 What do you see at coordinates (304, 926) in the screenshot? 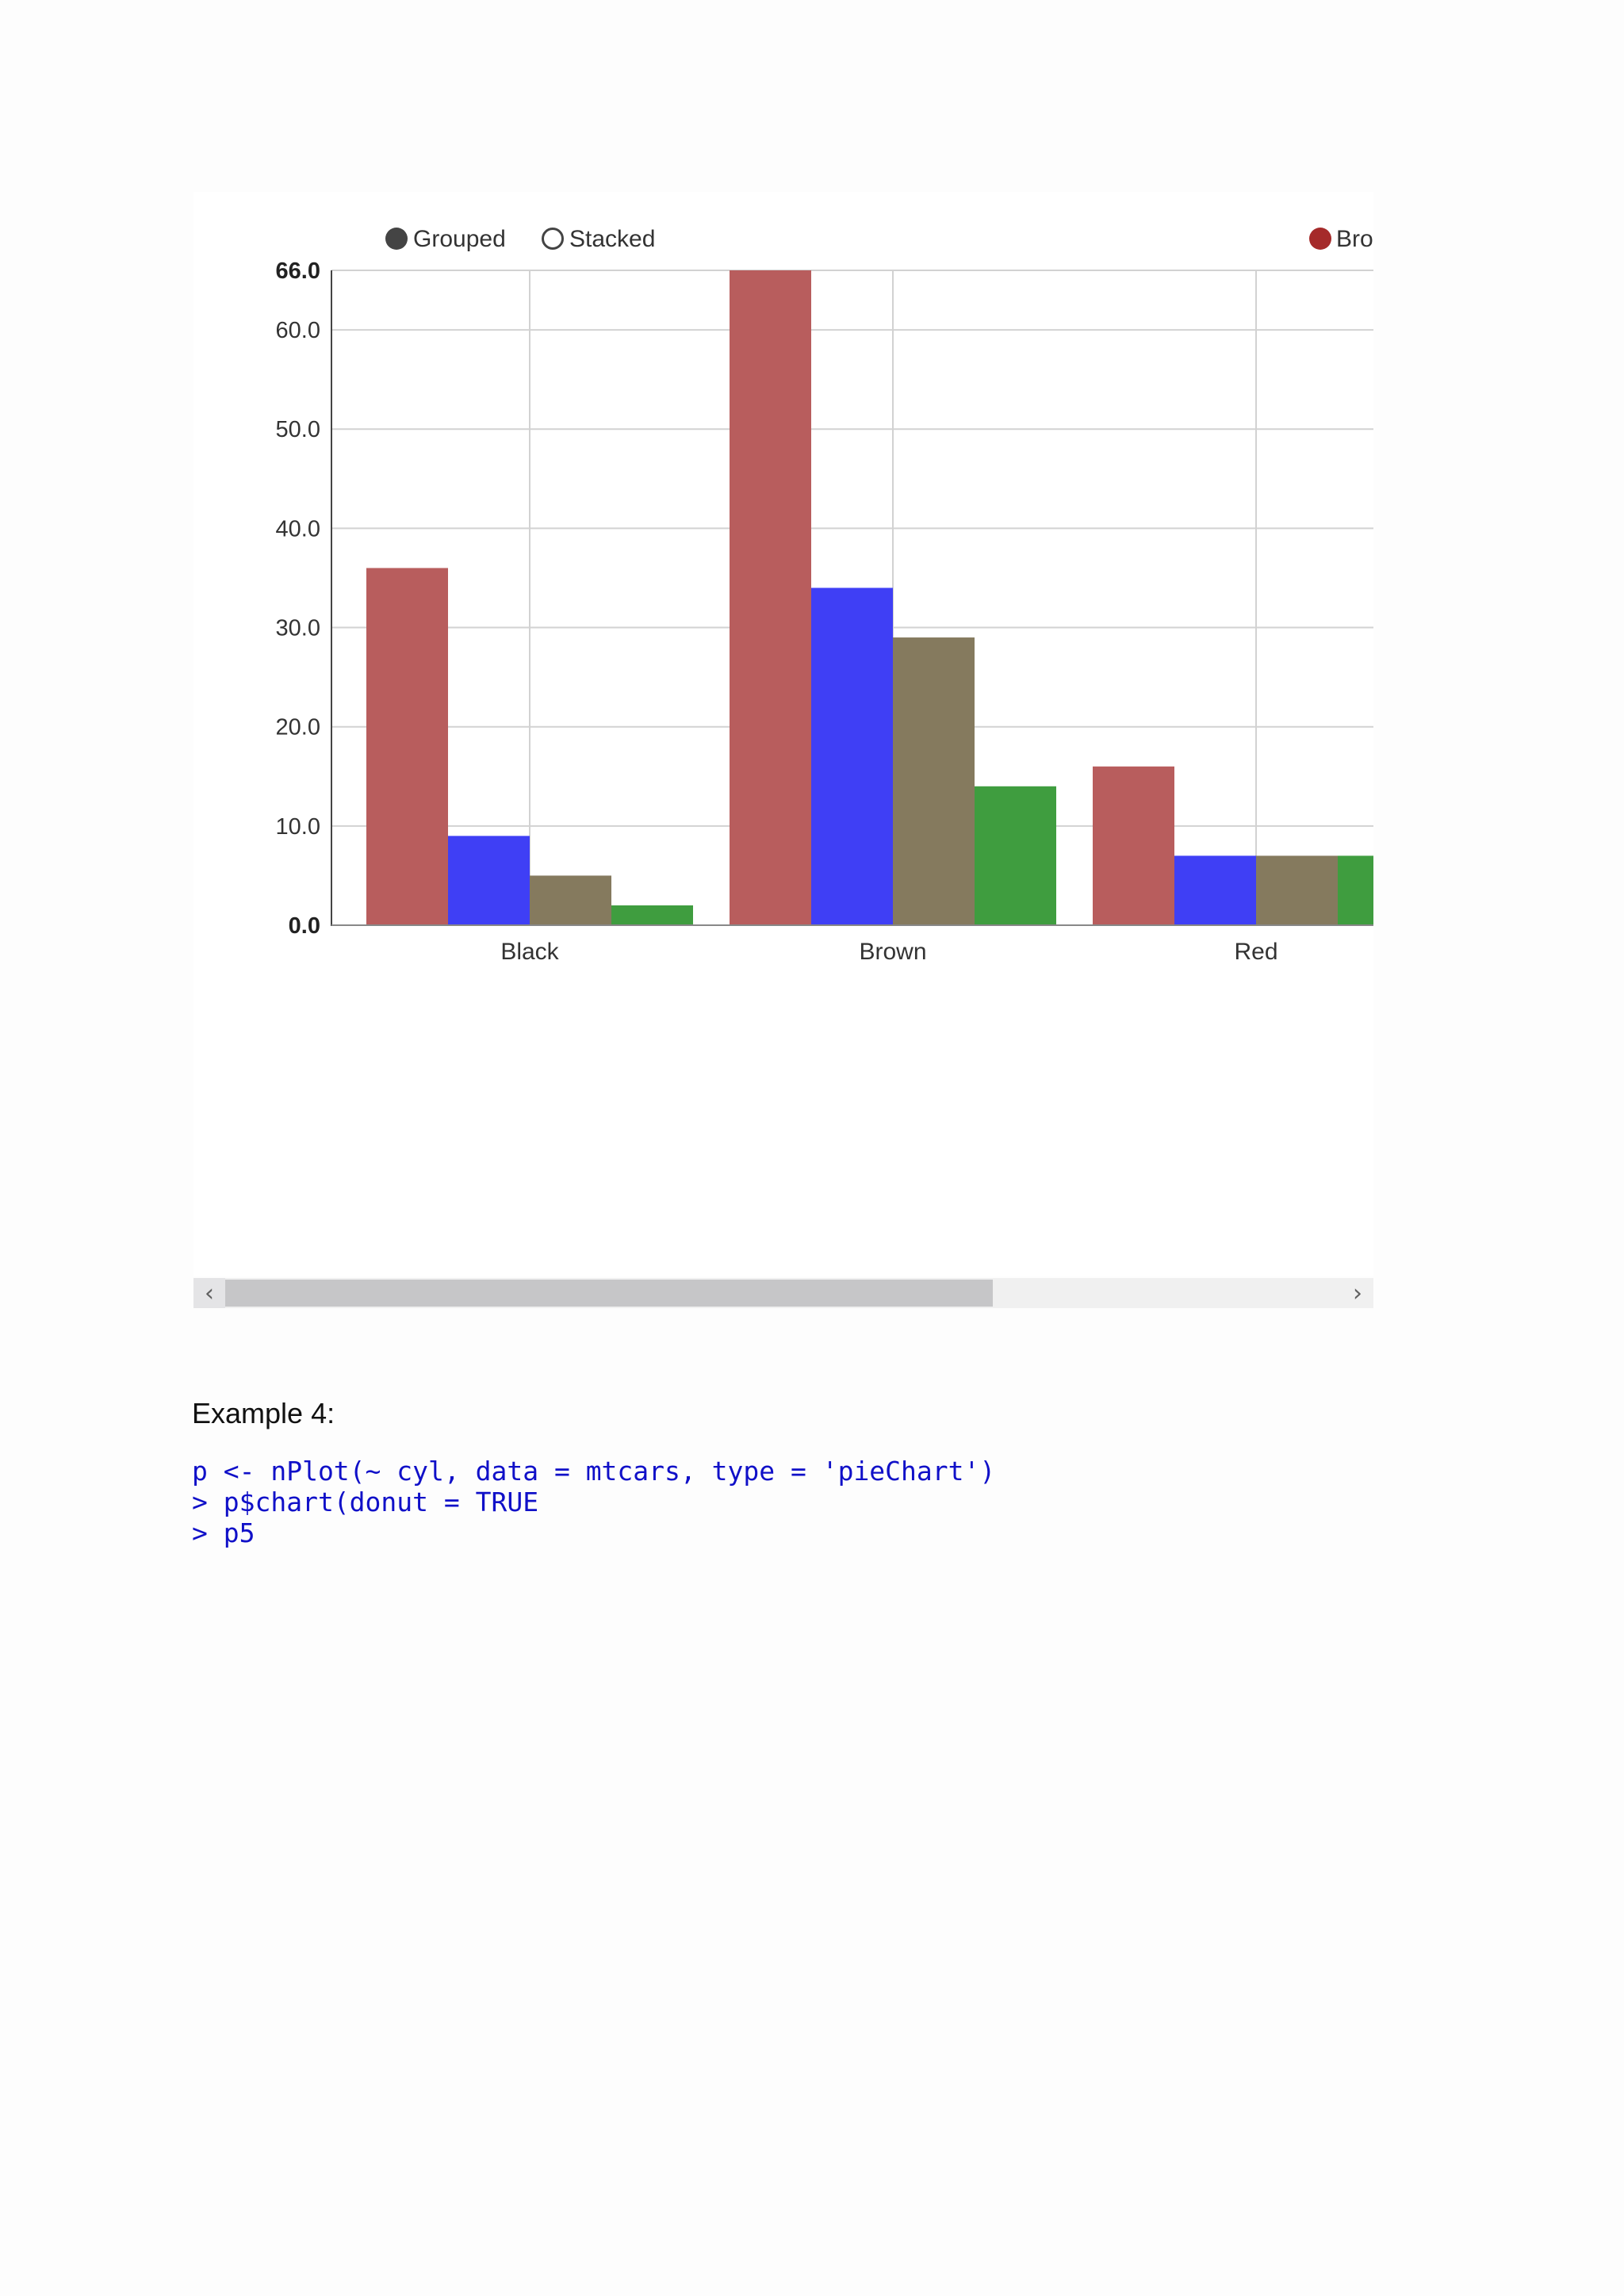
I see `y-tick-label: 0.0` at bounding box center [304, 926].